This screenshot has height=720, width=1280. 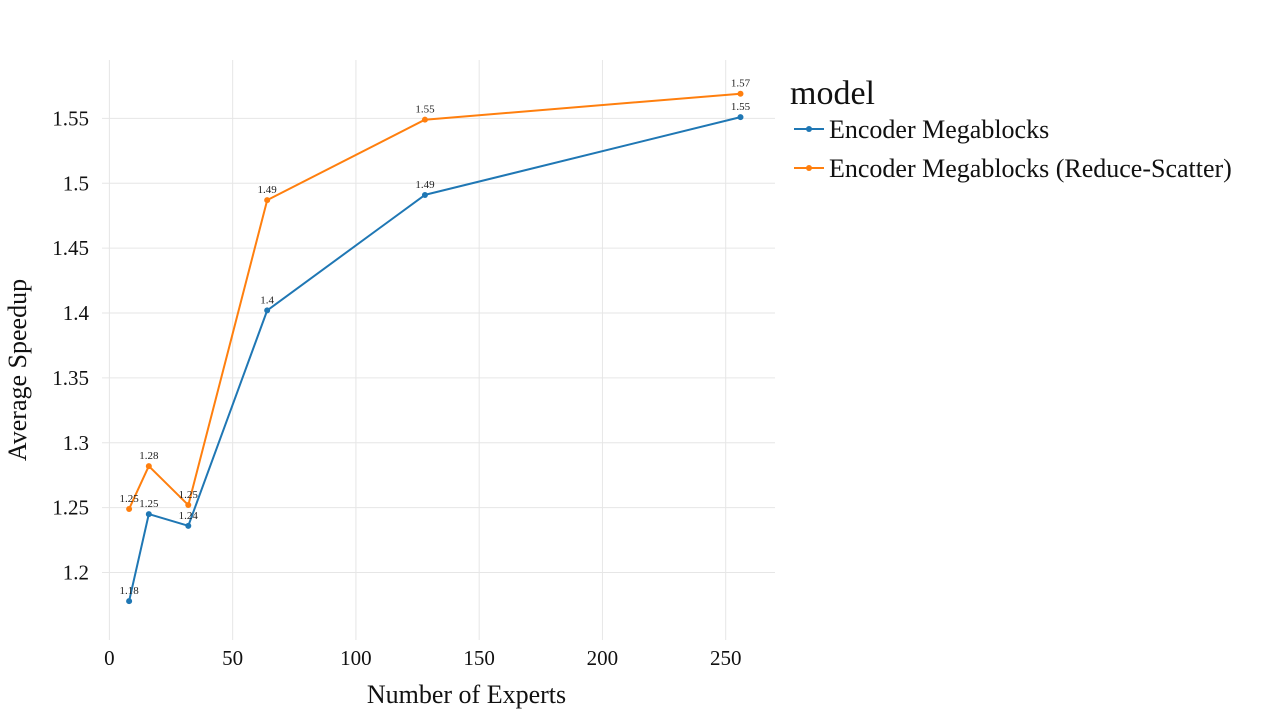 What do you see at coordinates (76, 313) in the screenshot?
I see `y-tick-label: 1.4` at bounding box center [76, 313].